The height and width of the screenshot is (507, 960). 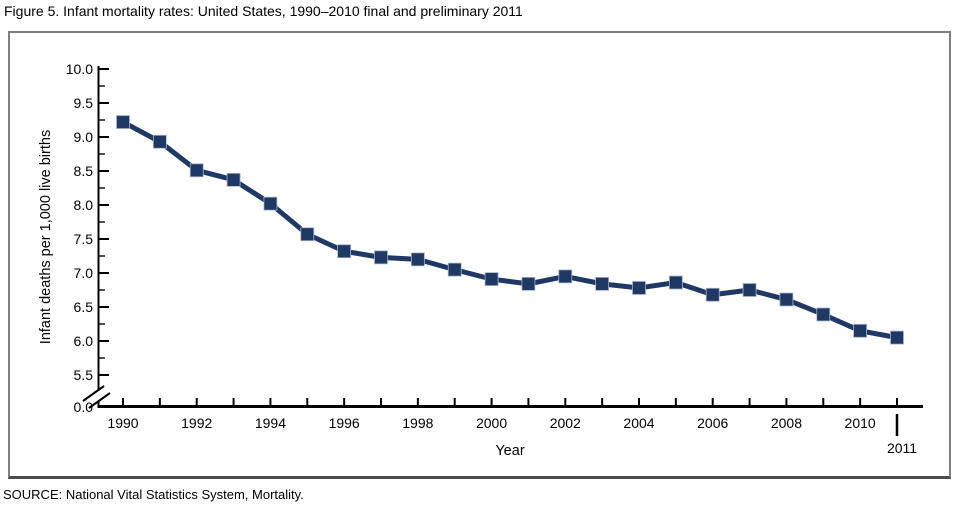 What do you see at coordinates (639, 288) in the screenshot?
I see `data-point-2004` at bounding box center [639, 288].